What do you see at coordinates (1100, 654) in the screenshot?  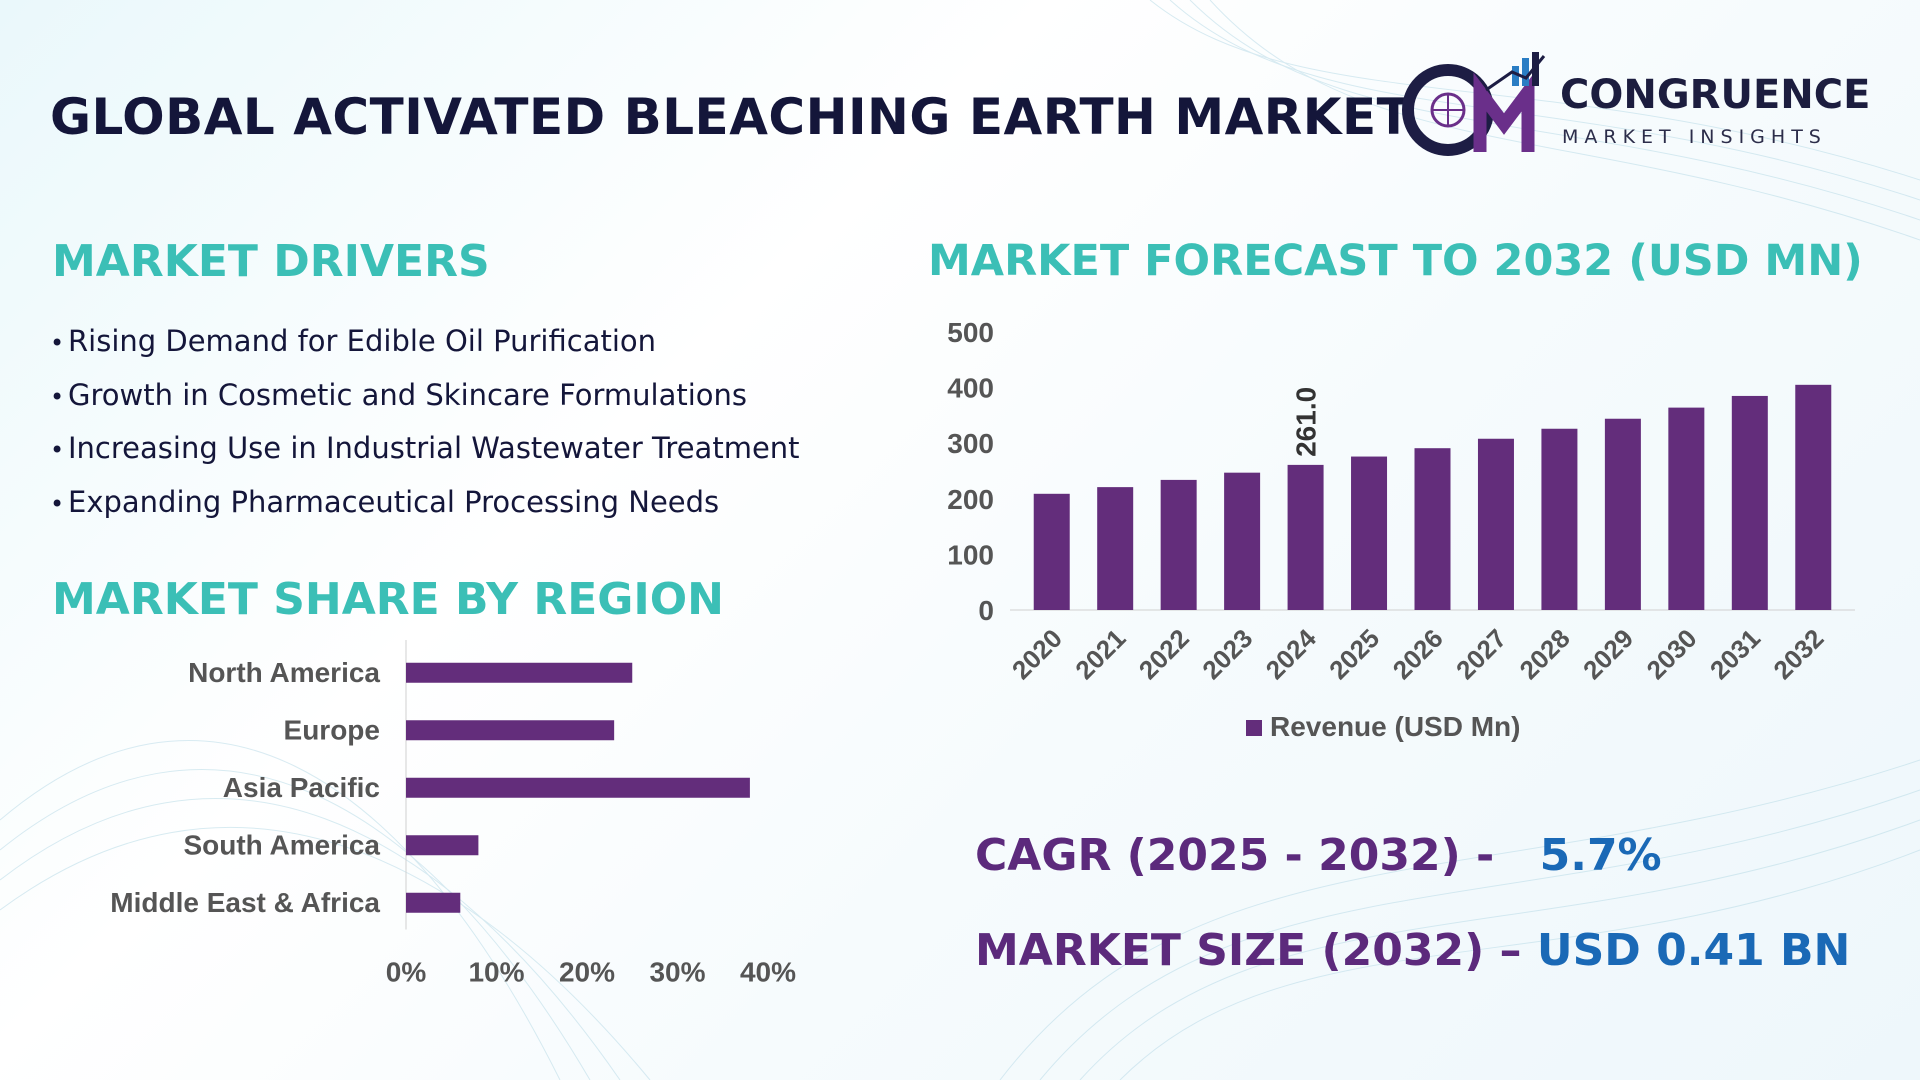 I see `x-tick-label: 2021` at bounding box center [1100, 654].